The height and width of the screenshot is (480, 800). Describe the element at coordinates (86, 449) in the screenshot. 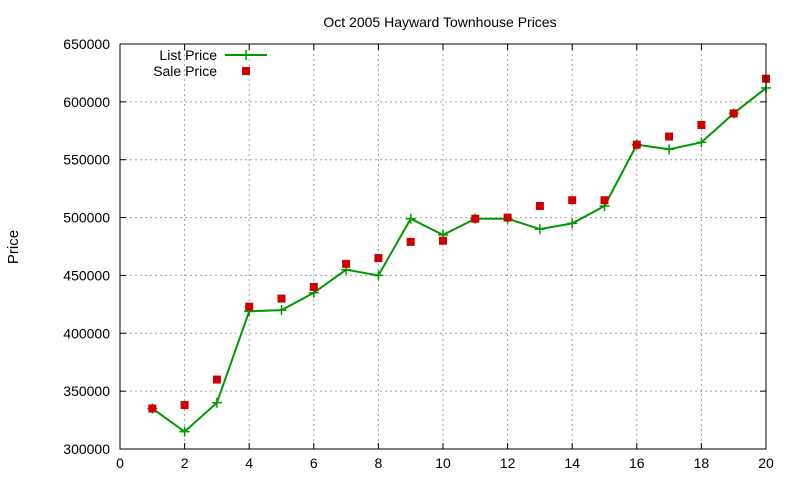

I see `y-tick-label: 300000` at that location.